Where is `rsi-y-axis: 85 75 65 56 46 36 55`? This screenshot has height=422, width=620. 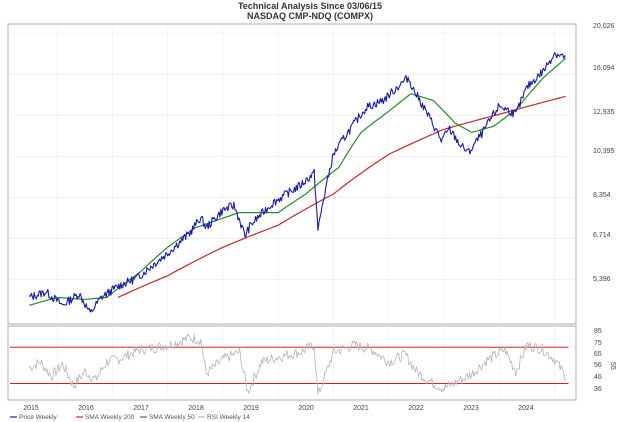 rsi-y-axis: 85 75 65 56 46 36 55 is located at coordinates (605, 360).